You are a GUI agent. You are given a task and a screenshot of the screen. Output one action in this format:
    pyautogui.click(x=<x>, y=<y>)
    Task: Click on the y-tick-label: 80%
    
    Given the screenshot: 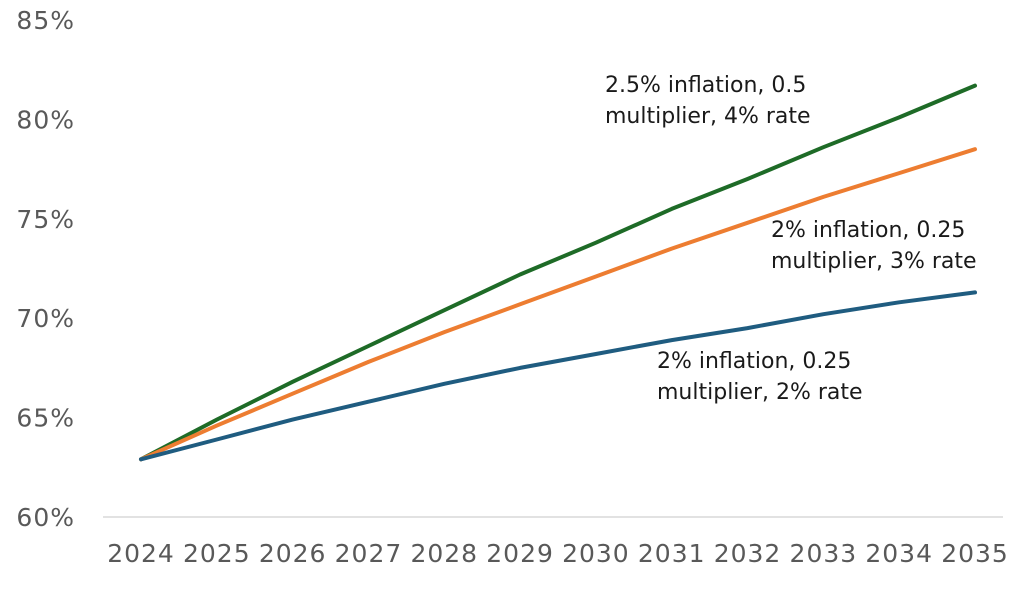 What is the action you would take?
    pyautogui.click(x=45, y=119)
    